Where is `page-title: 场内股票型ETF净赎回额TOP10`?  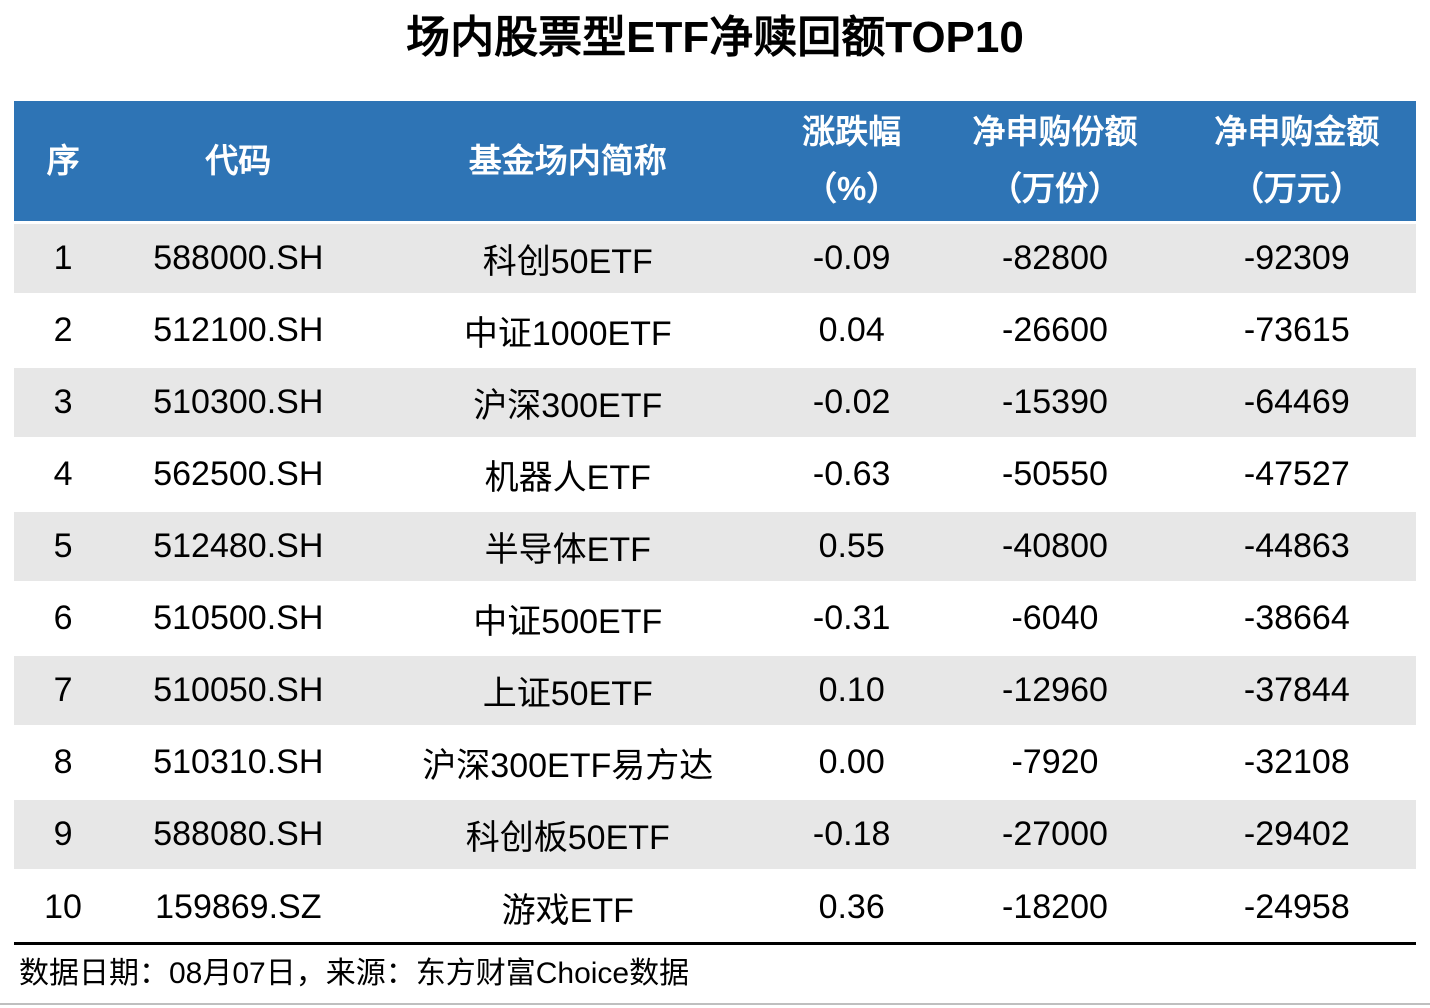 page-title: 场内股票型ETF净赎回额TOP10 is located at coordinates (715, 37).